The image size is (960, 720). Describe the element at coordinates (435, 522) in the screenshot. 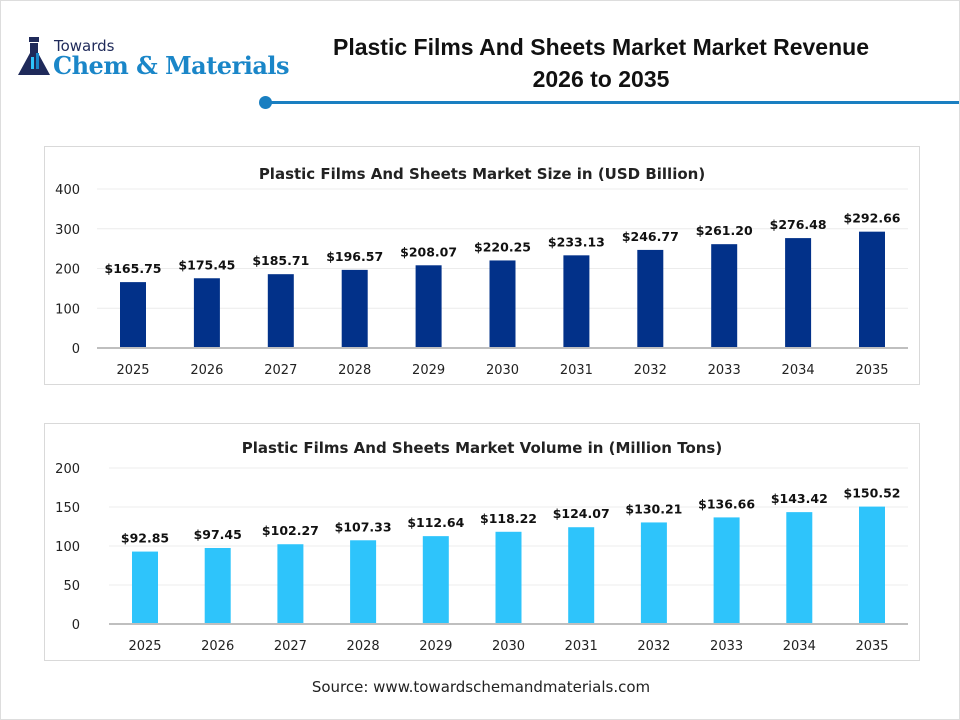

I see `data-label: $112.64` at that location.